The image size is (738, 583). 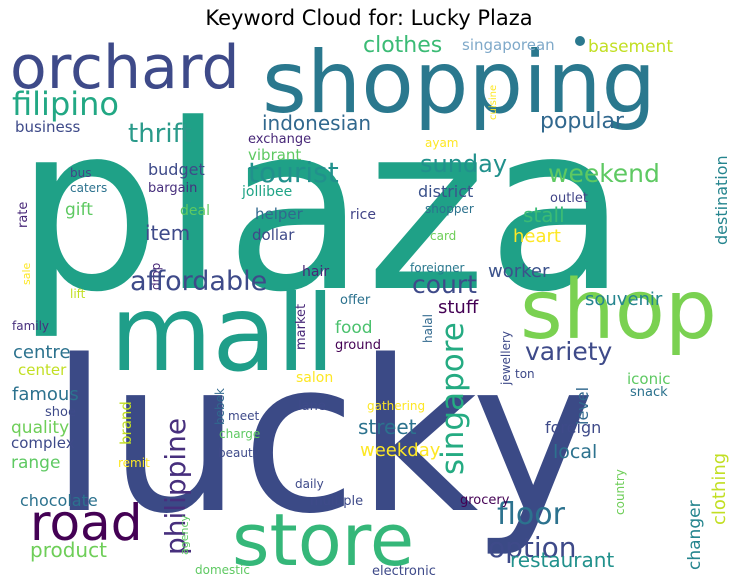 I want to click on cloud-word-variety: variety, so click(x=569, y=351).